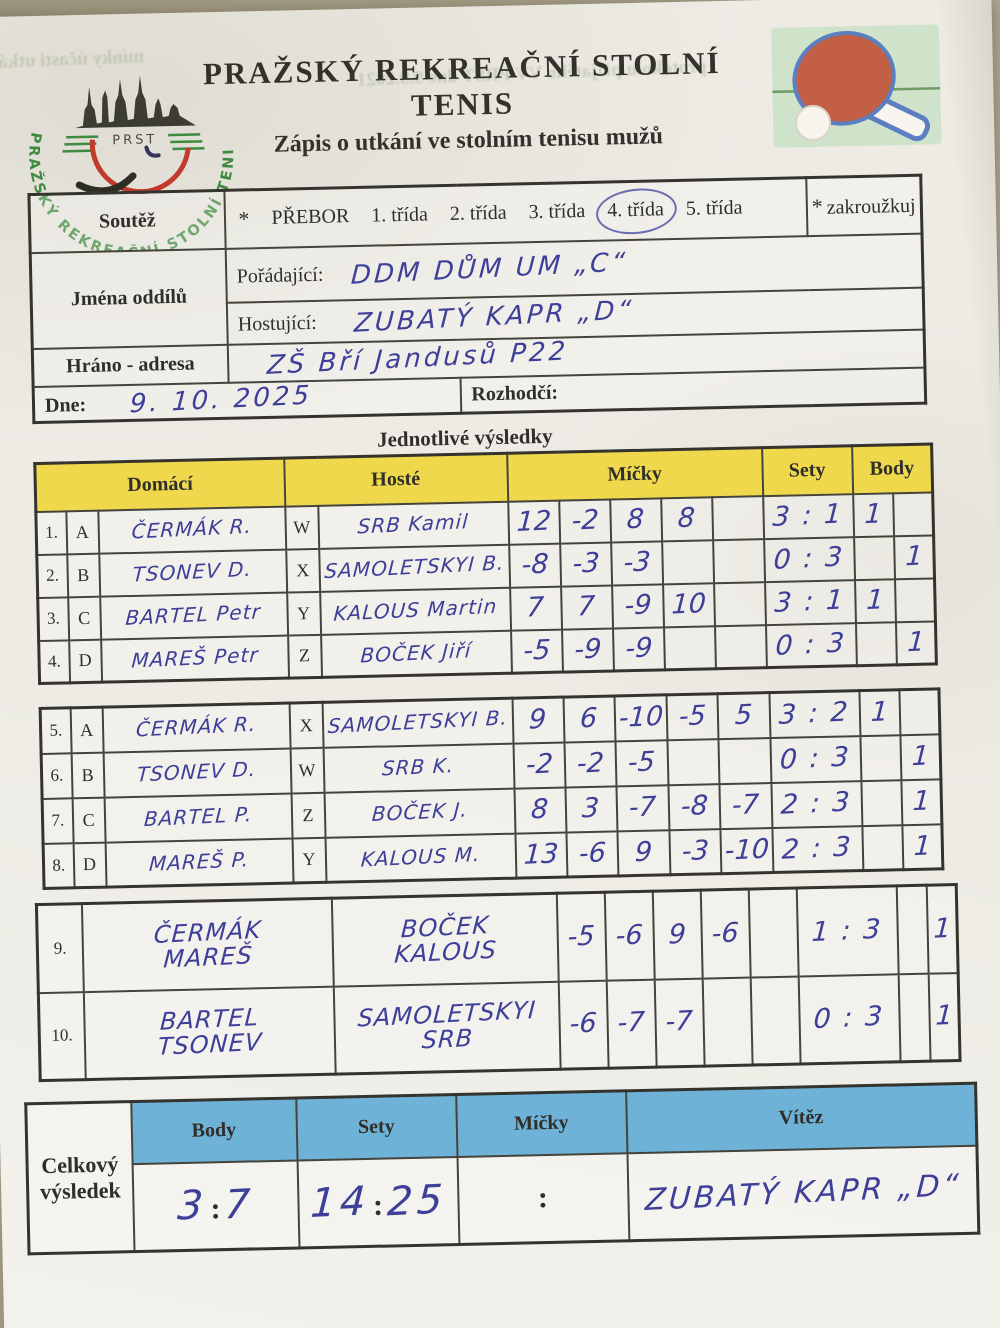 The width and height of the screenshot is (1000, 1328). Describe the element at coordinates (581, 936) in the screenshot. I see `balls-set1: -5` at that location.